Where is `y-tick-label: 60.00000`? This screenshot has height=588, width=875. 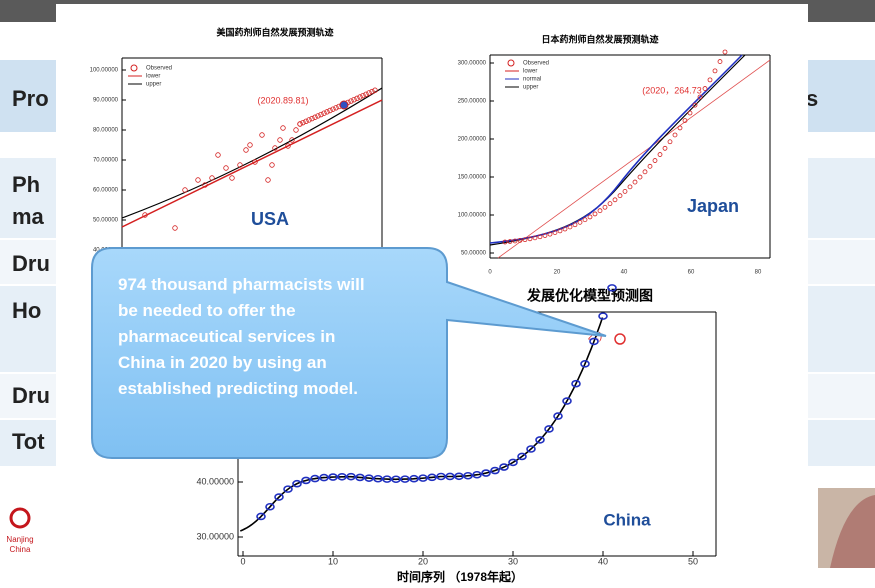 y-tick-label: 60.00000 is located at coordinates (106, 191).